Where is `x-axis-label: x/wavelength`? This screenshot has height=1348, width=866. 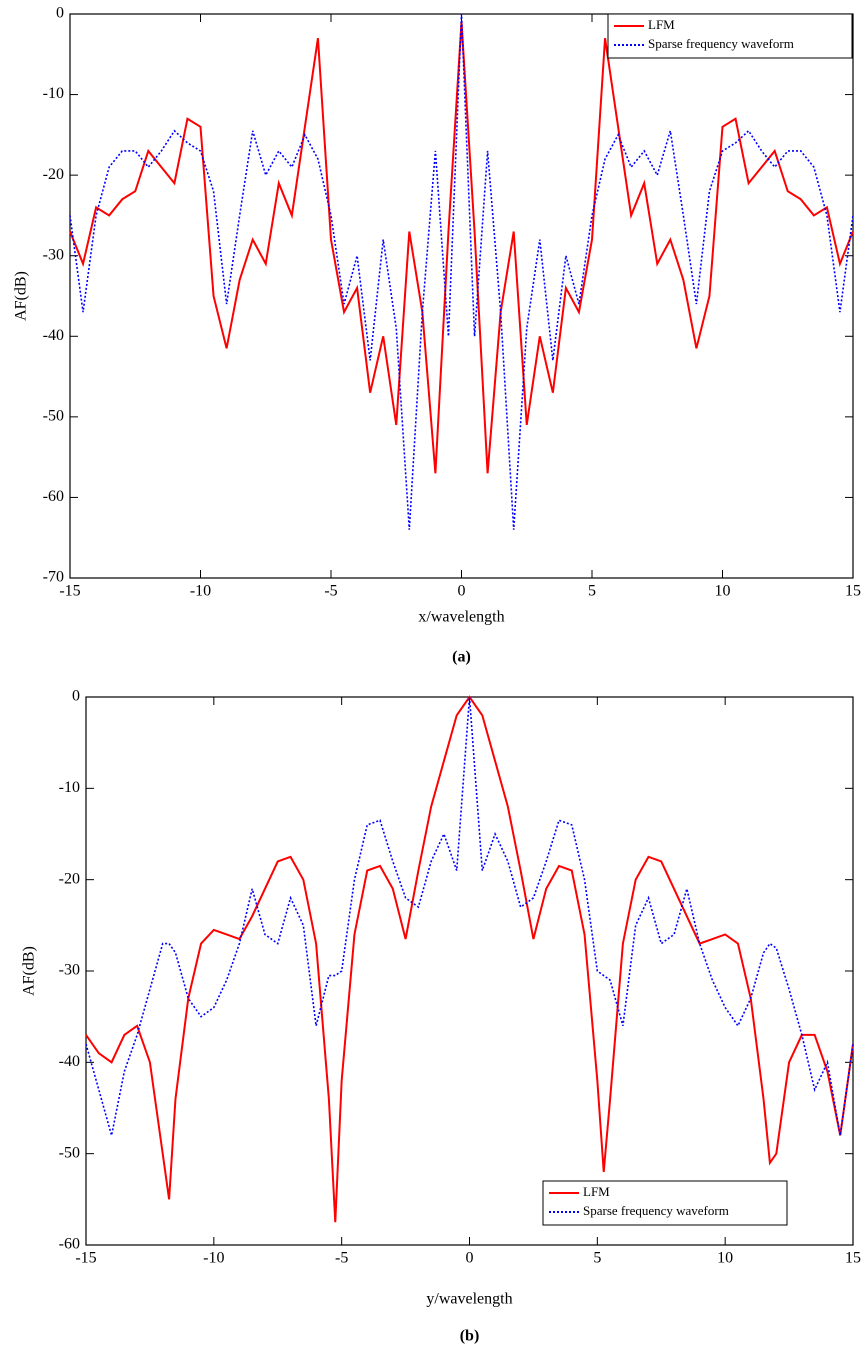
x-axis-label: x/wavelength is located at coordinates (461, 617).